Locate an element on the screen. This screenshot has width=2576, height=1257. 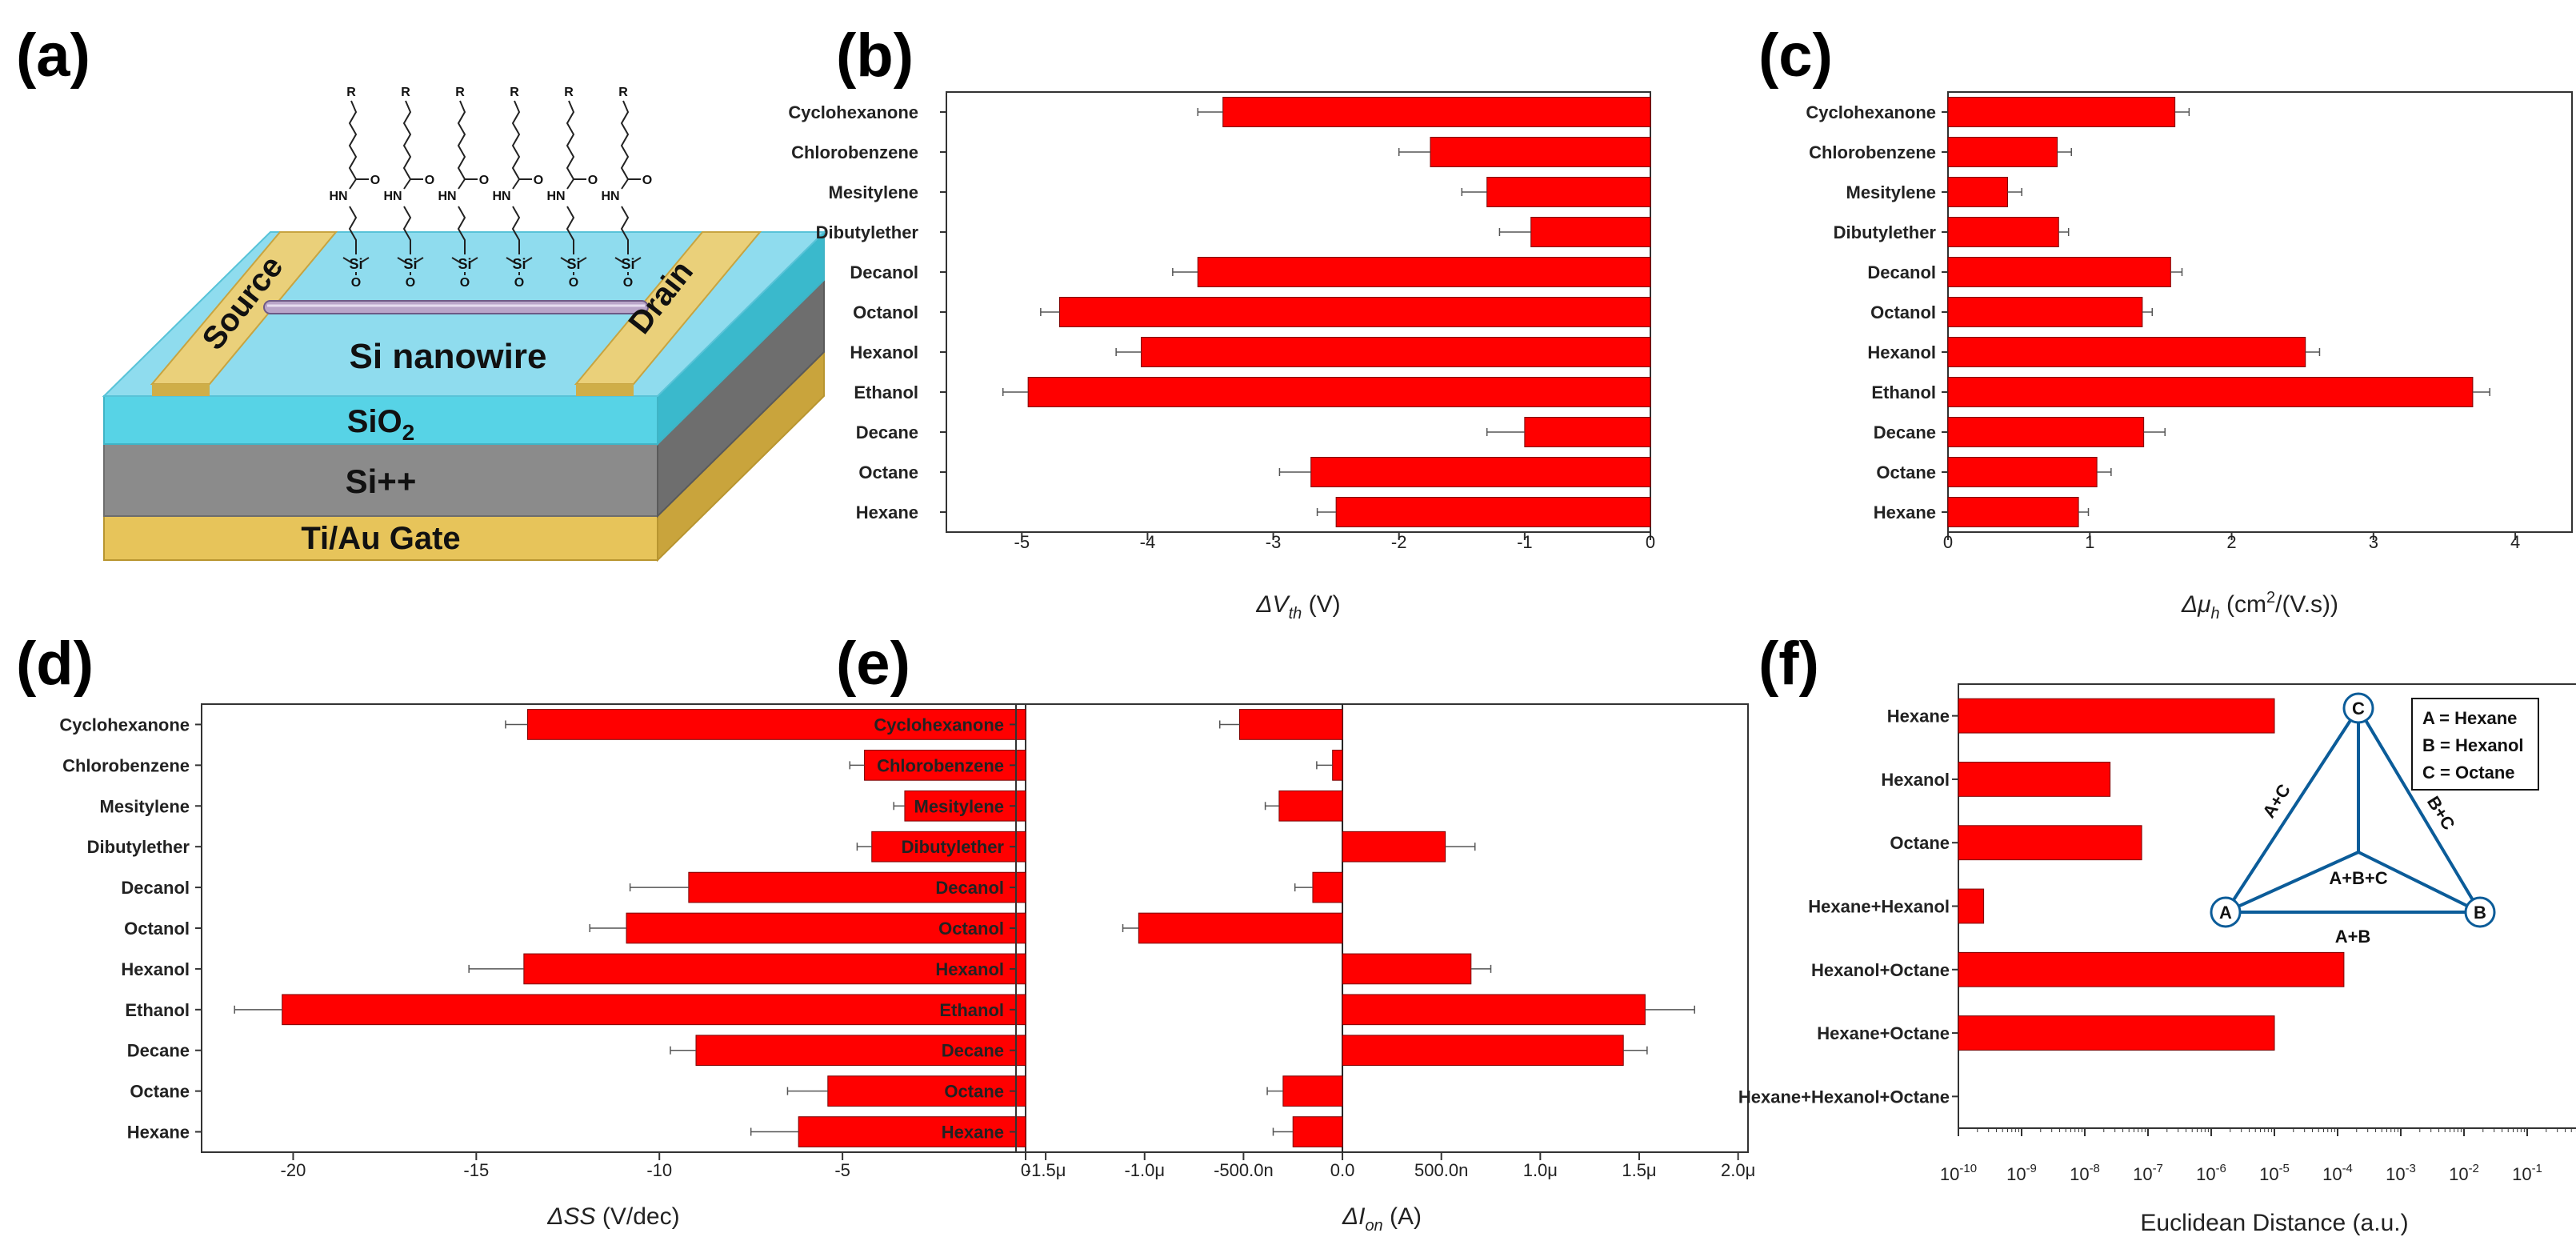
x-tick-label: -2 is located at coordinates (1399, 542).